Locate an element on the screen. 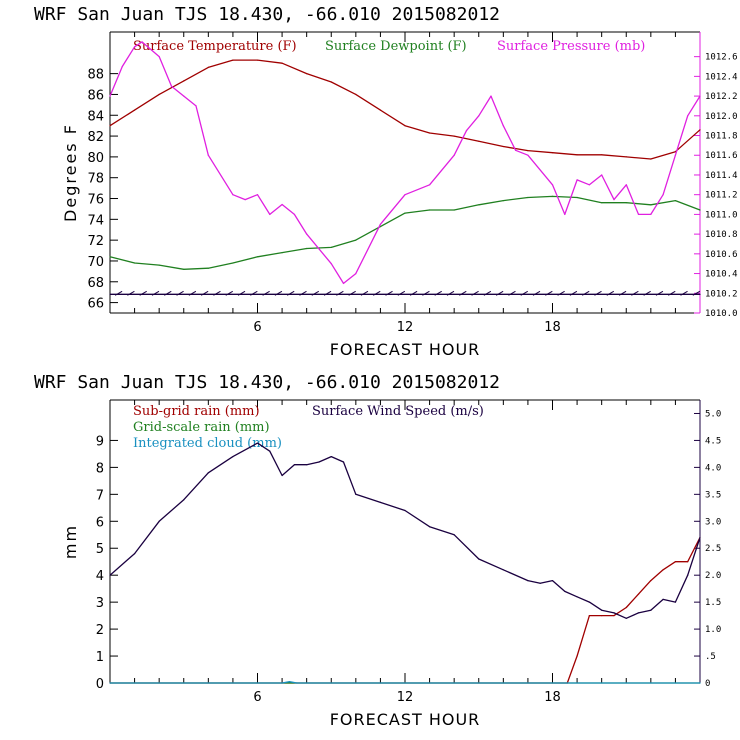 This screenshot has width=740, height=740. panel1-y2-tick-label: 1012.2 is located at coordinates (721, 97).